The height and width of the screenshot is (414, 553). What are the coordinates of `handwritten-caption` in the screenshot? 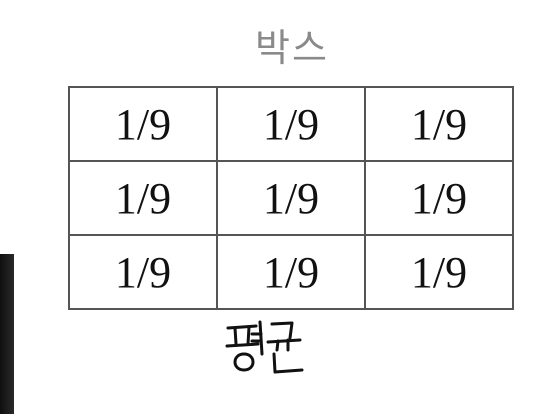 It's located at (267, 349).